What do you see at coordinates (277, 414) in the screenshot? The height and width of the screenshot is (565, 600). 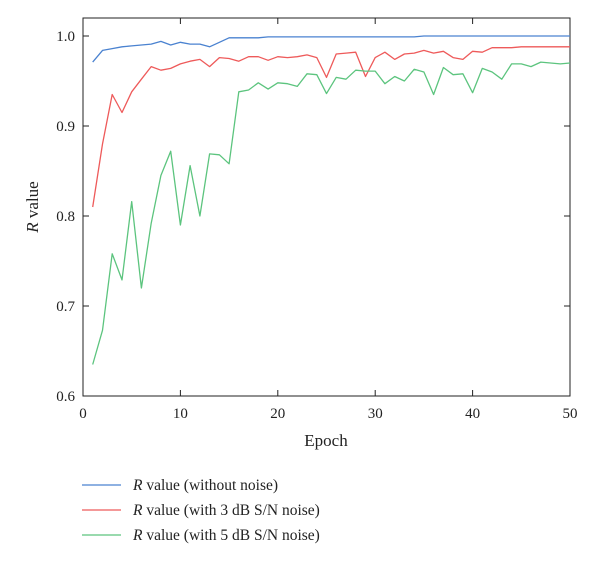 I see `x-tick-label: 20` at bounding box center [277, 414].